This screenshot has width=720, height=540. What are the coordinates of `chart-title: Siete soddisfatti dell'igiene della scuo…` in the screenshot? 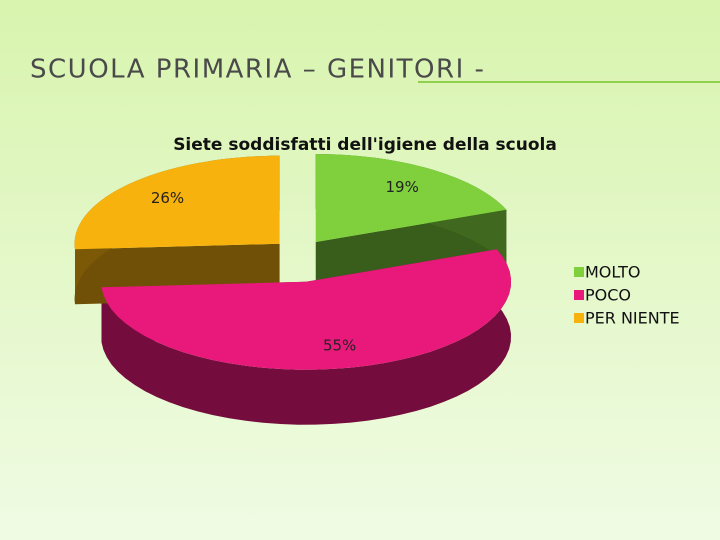 It's located at (365, 145).